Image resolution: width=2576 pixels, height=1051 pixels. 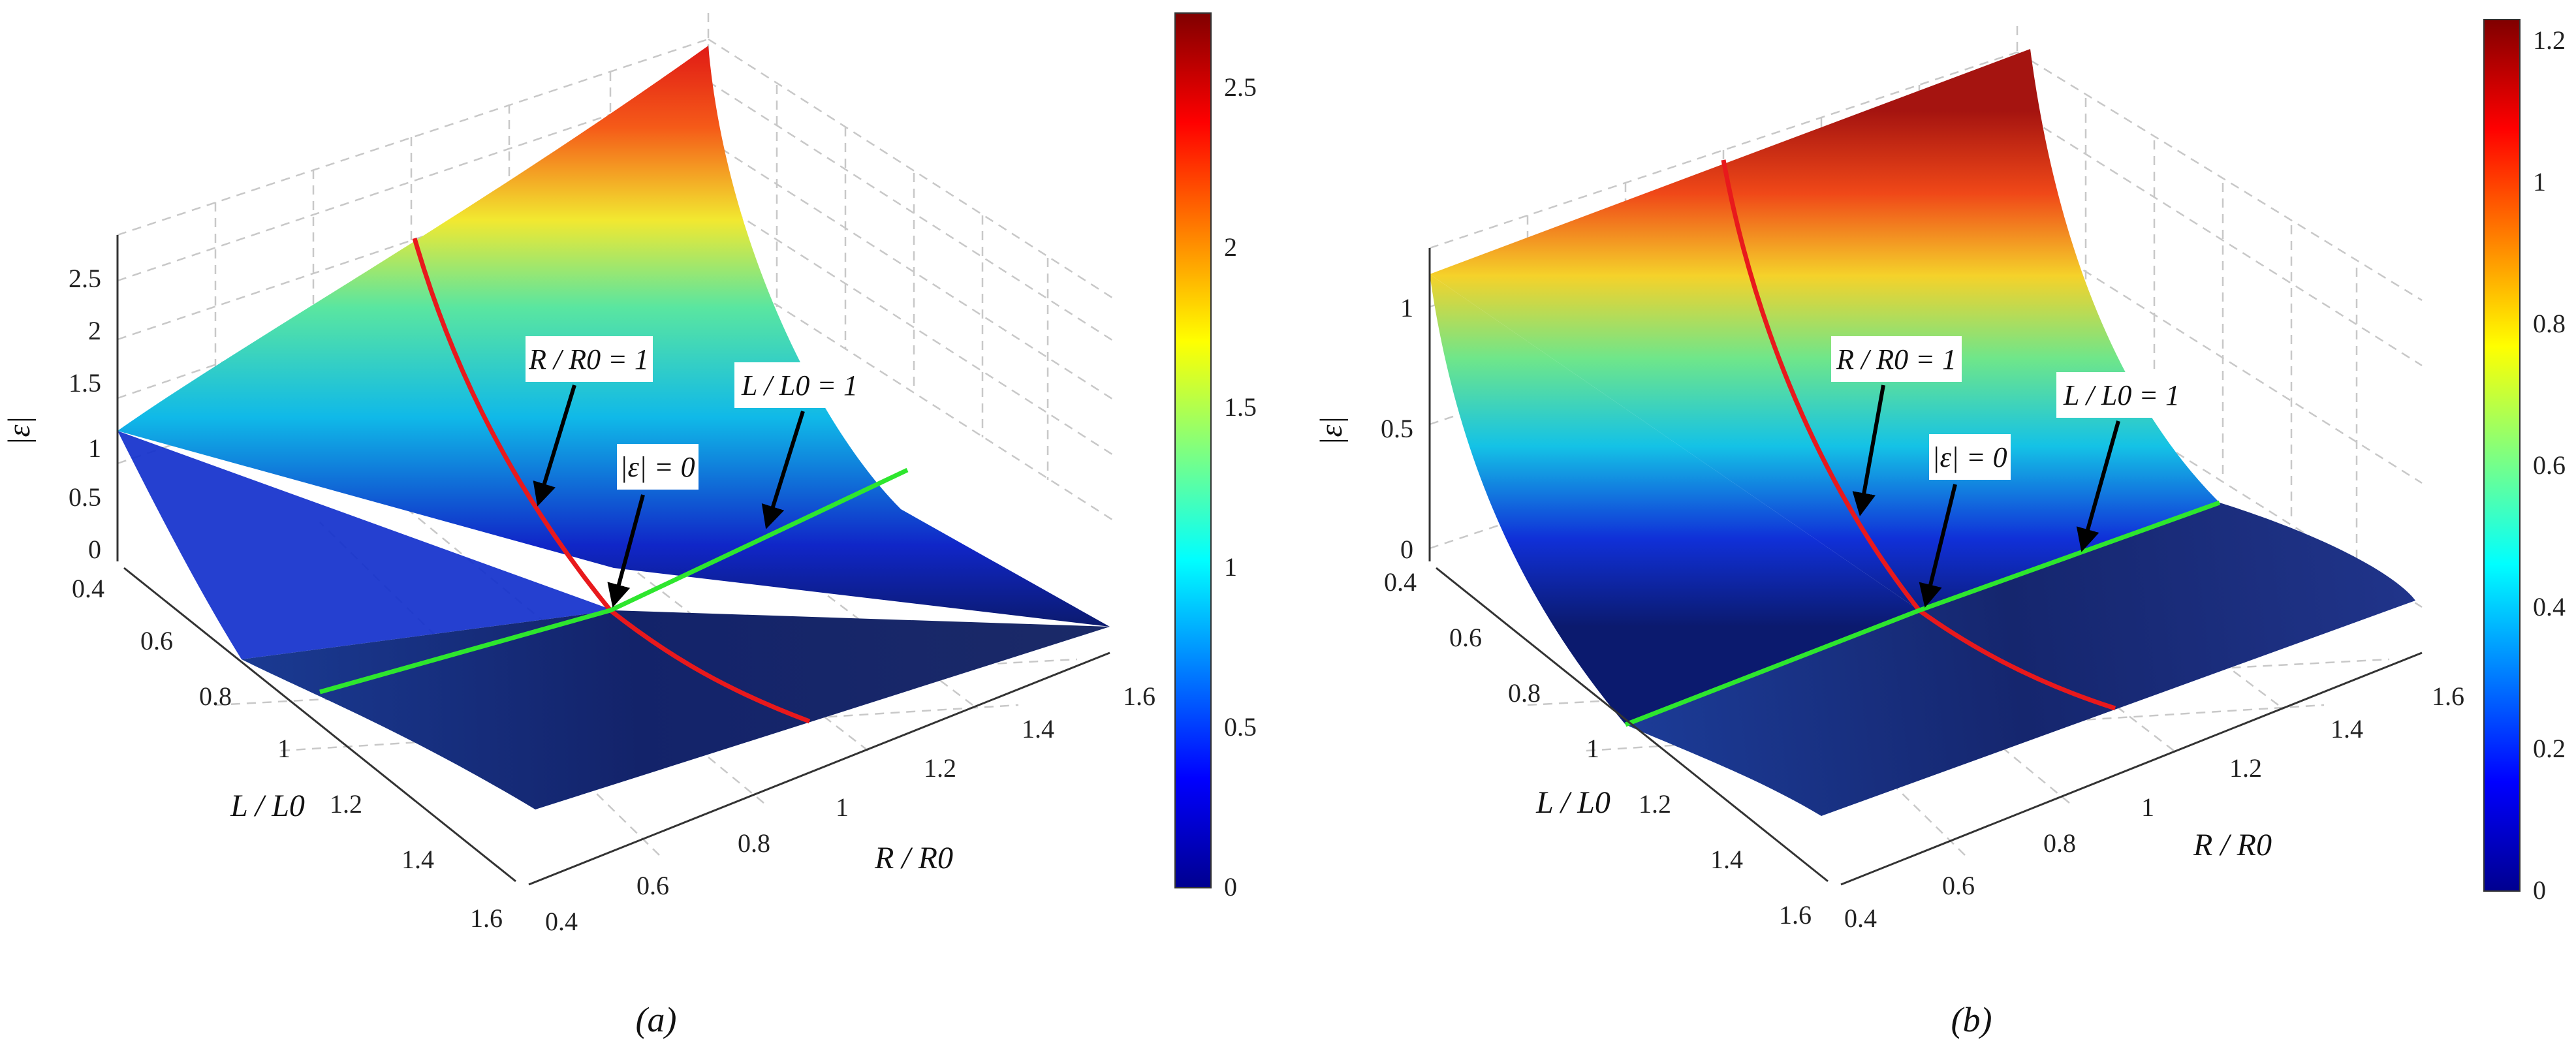 I want to click on y-tick-a-4: 1.2, so click(x=346, y=804).